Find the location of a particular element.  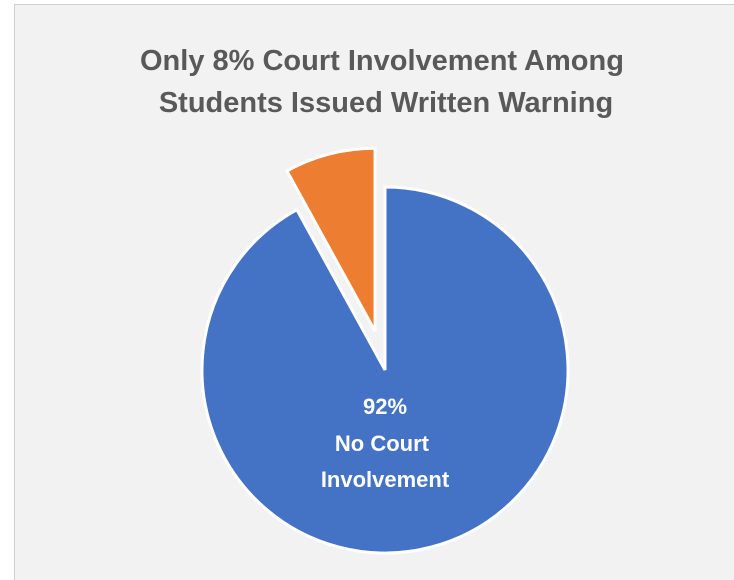

pie-slice is located at coordinates (330, 239).